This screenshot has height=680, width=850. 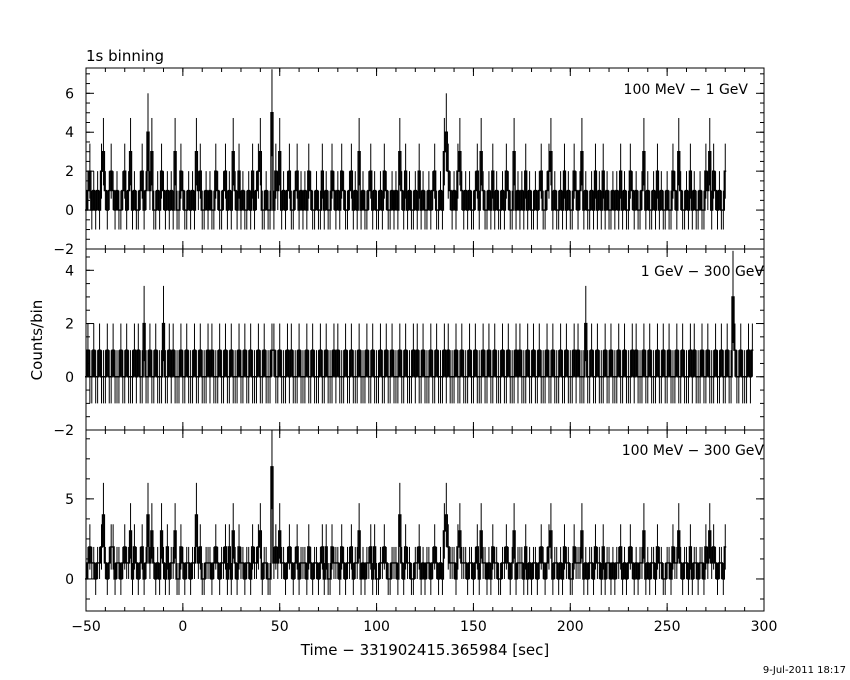 What do you see at coordinates (37, 340) in the screenshot?
I see `y-axis-label: Counts/bin` at bounding box center [37, 340].